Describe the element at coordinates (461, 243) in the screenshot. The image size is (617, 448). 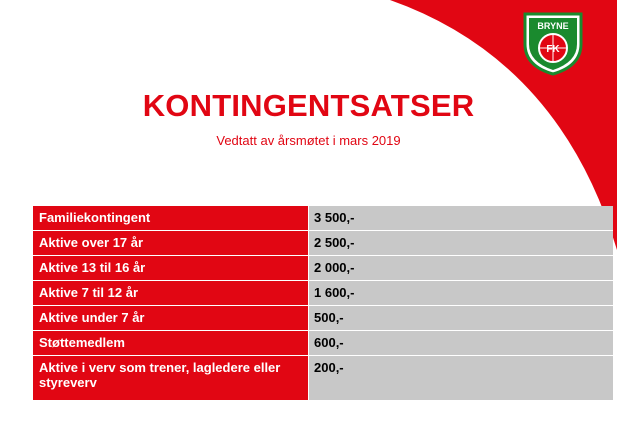
I see `rate-value: 2 500,-` at that location.